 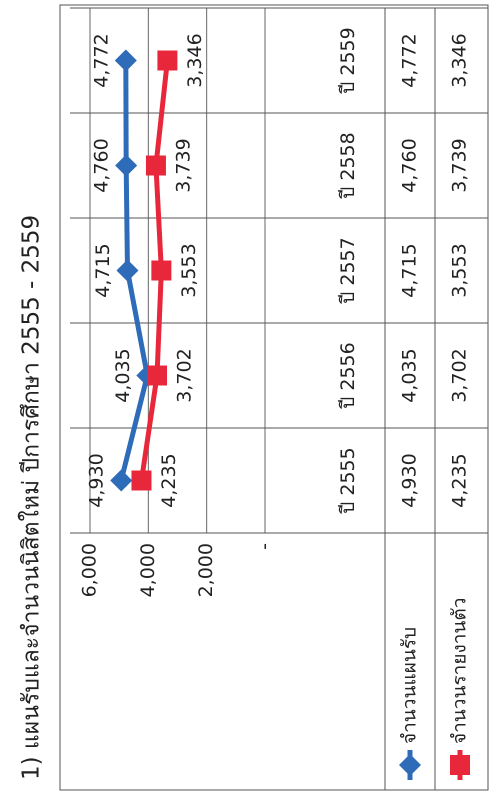 What do you see at coordinates (410, 165) in the screenshot?
I see `table-cell: 4,760` at bounding box center [410, 165].